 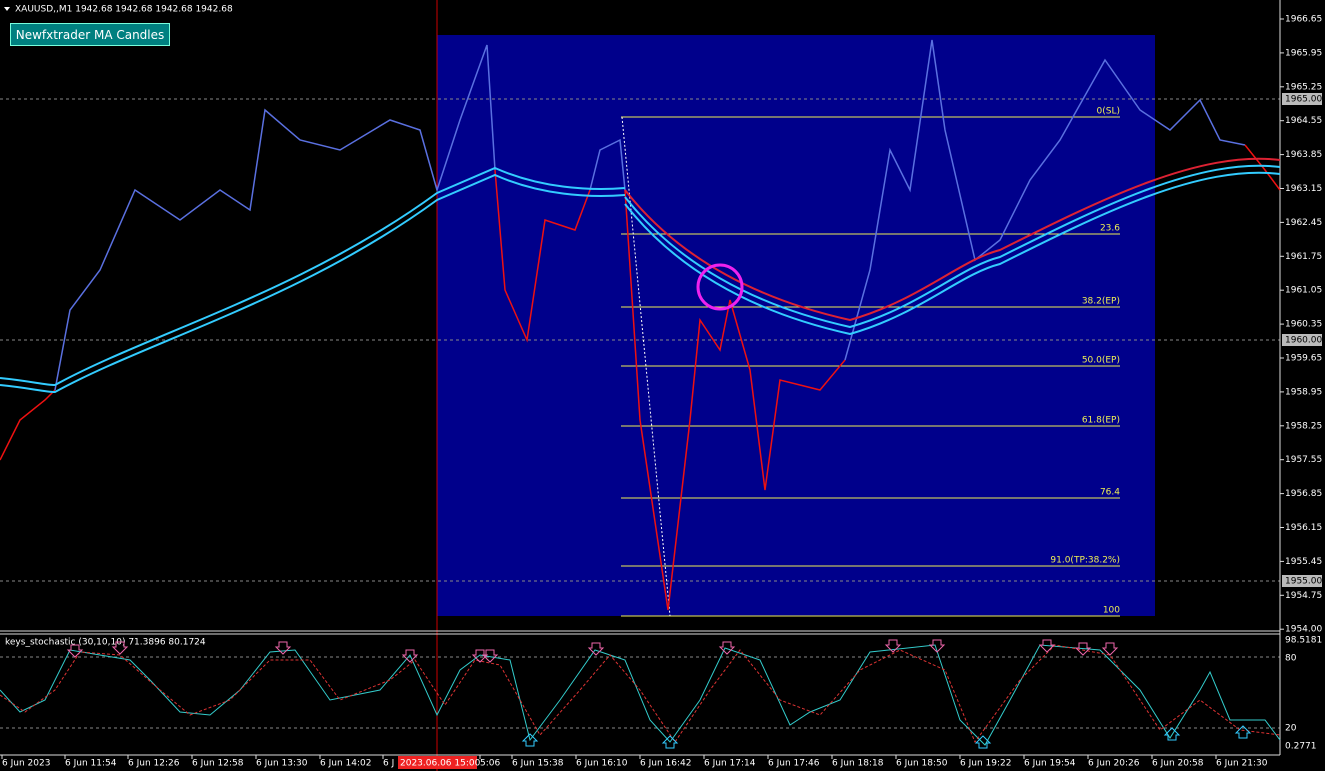 What do you see at coordinates (26, 764) in the screenshot?
I see `time-label: 6 Jun 2023` at bounding box center [26, 764].